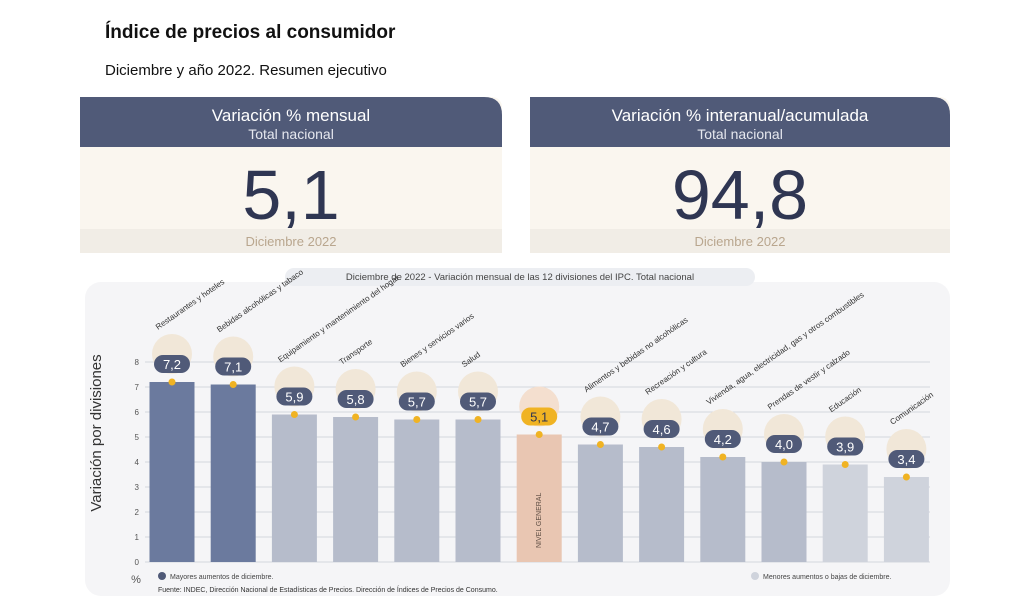 This screenshot has width=1024, height=605. What do you see at coordinates (137, 537) in the screenshot?
I see `y-tick-label: 1` at bounding box center [137, 537].